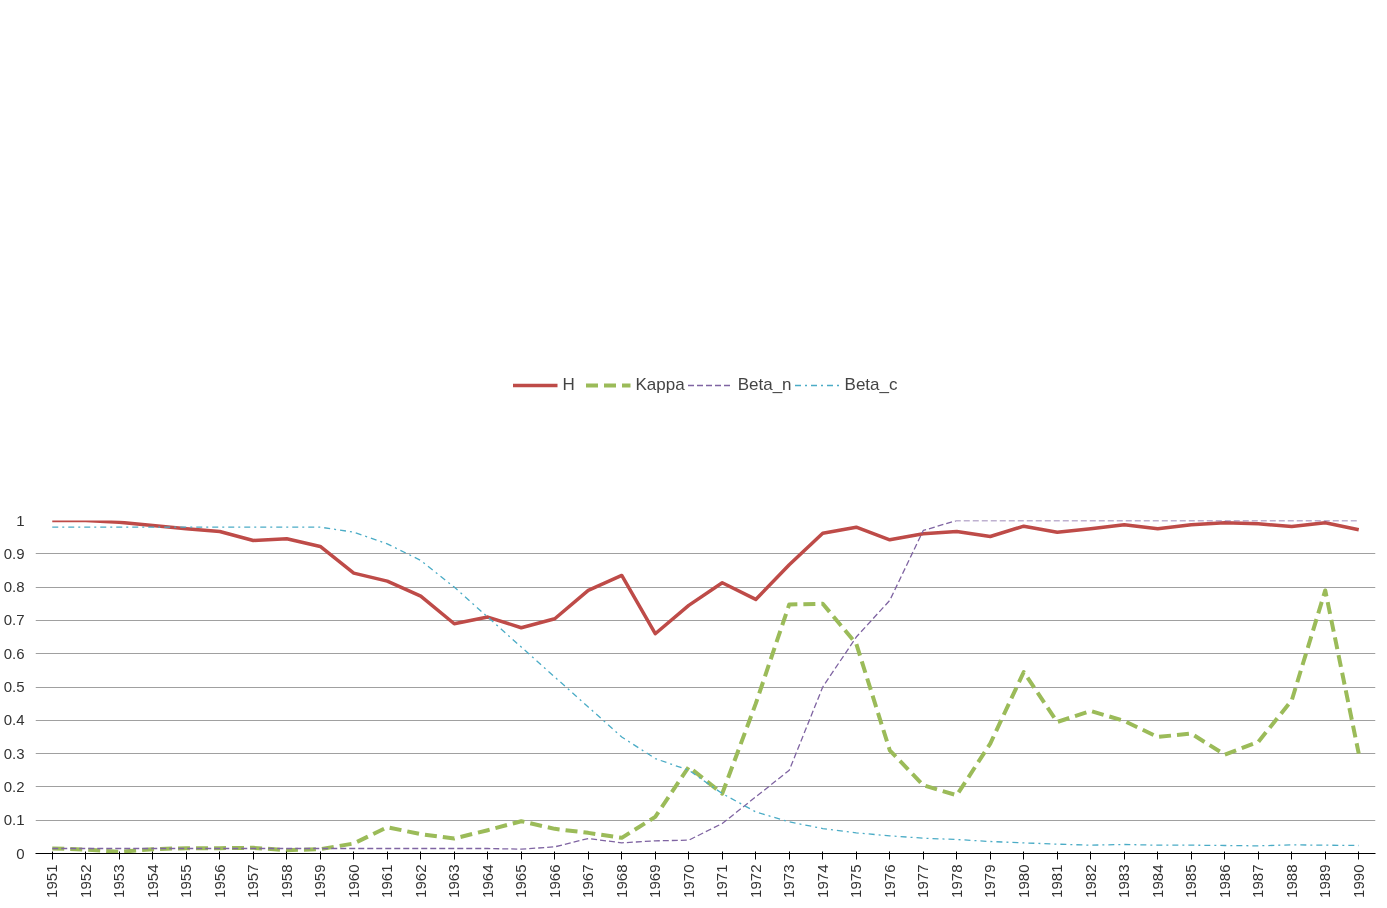  Describe the element at coordinates (1258, 881) in the screenshot. I see `x-tick-label: 1987` at that location.